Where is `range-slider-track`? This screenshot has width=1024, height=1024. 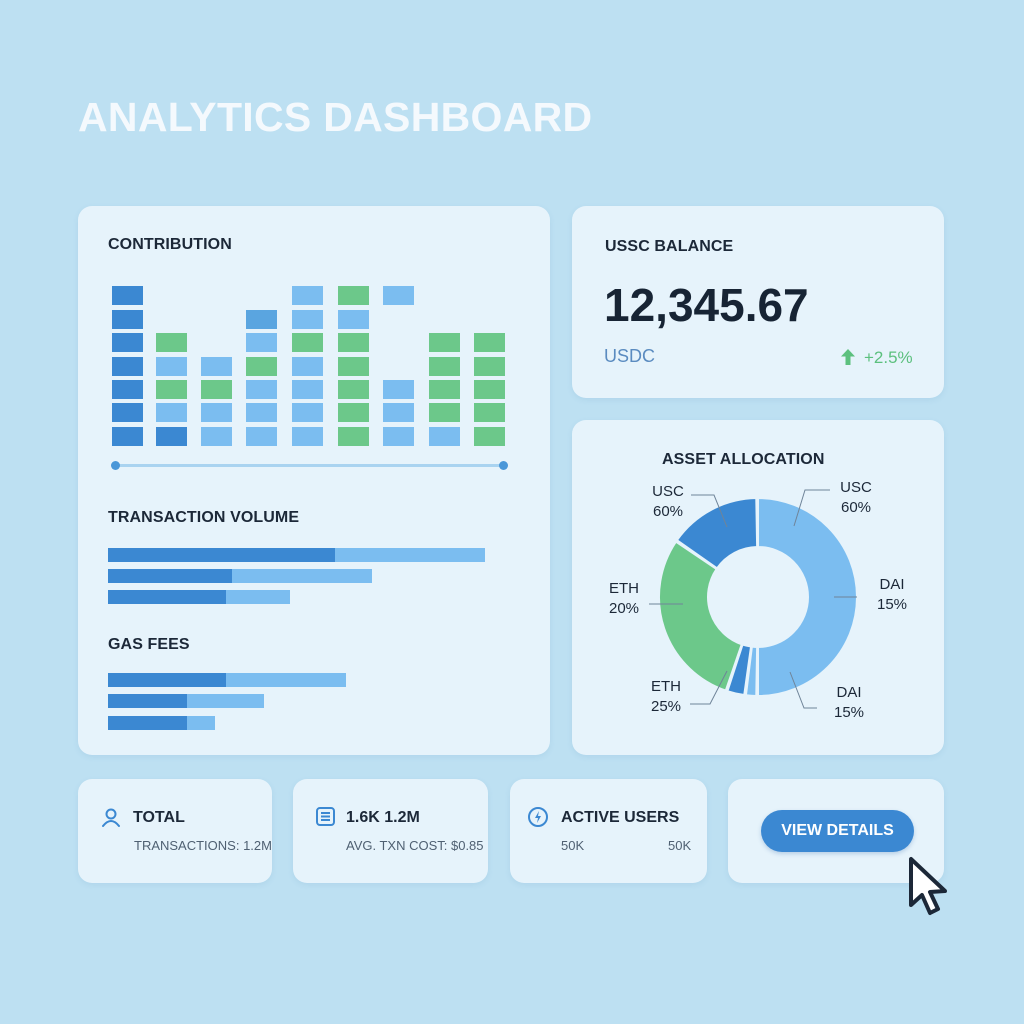 range-slider-track is located at coordinates (310, 465).